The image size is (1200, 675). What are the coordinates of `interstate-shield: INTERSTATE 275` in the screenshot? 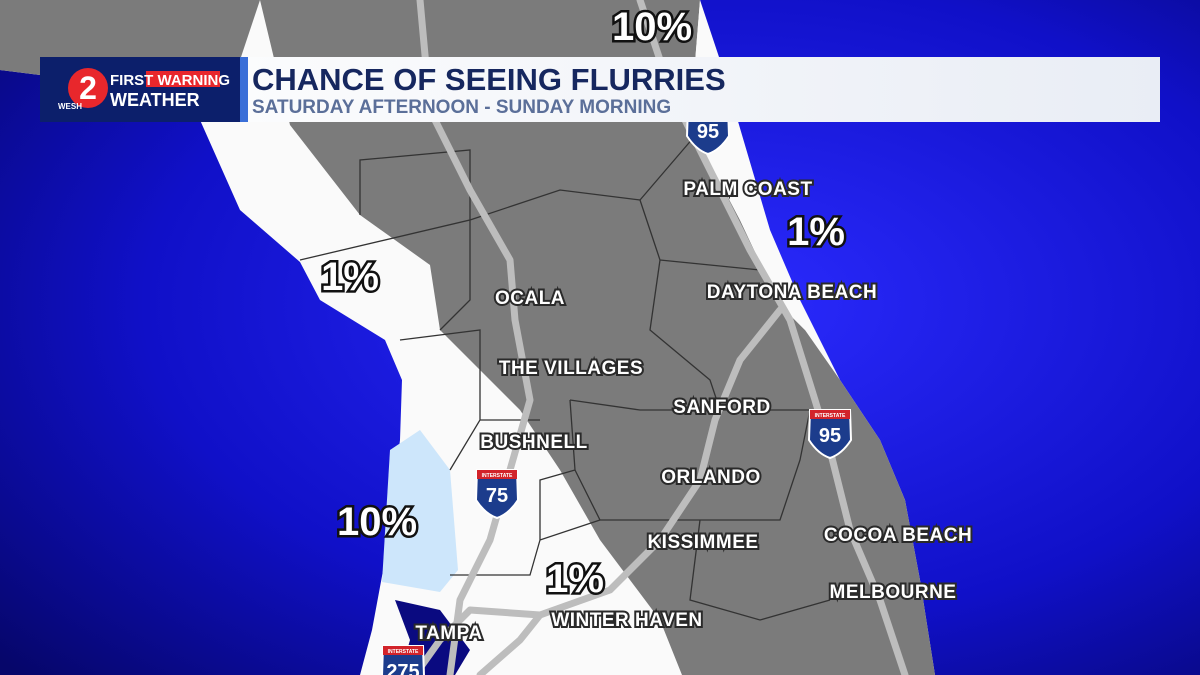 It's located at (403, 660).